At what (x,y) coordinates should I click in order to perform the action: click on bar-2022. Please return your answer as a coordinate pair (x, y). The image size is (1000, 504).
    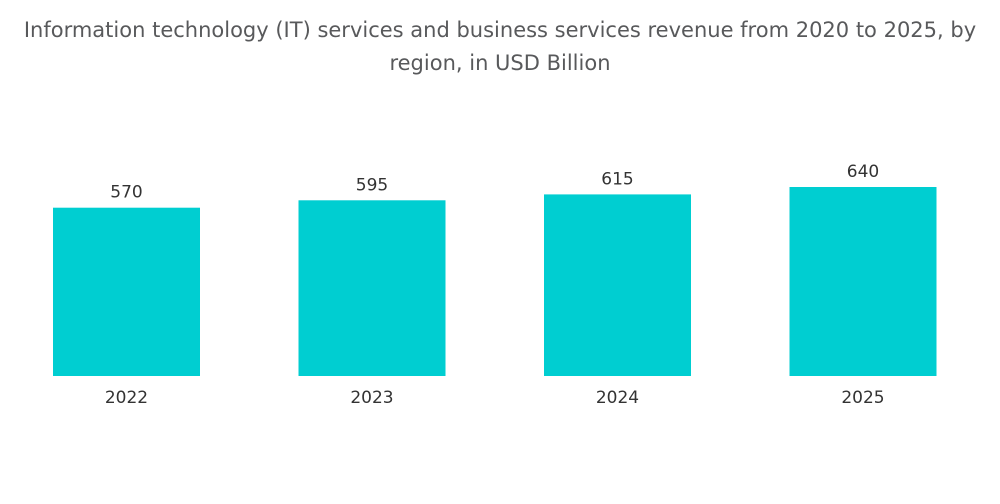
    Looking at the image, I should click on (126, 291).